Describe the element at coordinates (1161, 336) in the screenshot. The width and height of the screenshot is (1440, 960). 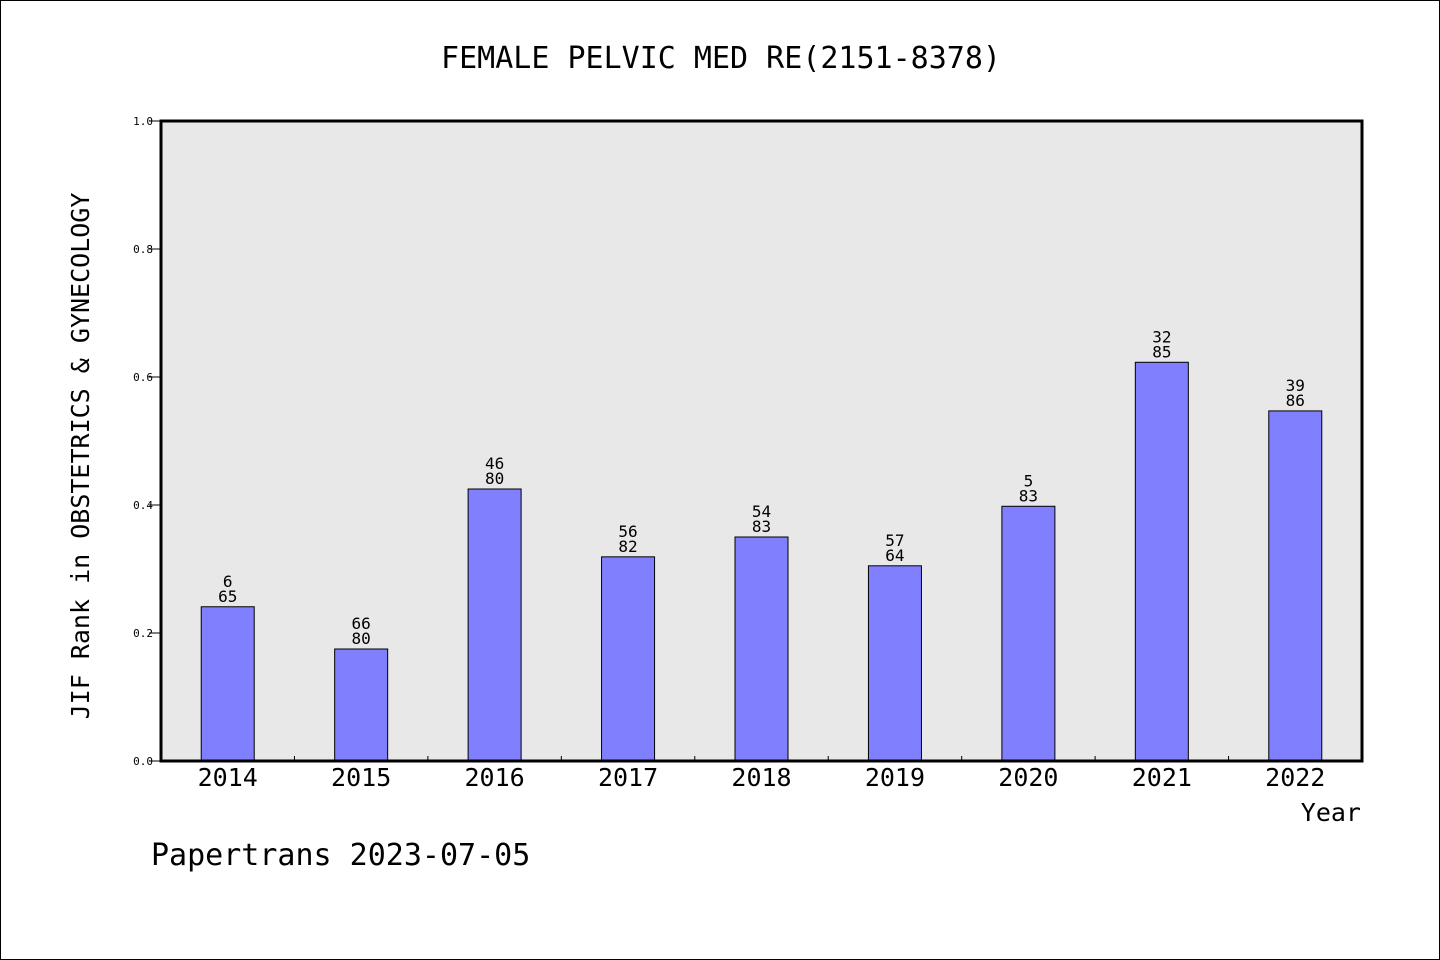
I see `bar-label-top-2021: 32` at that location.